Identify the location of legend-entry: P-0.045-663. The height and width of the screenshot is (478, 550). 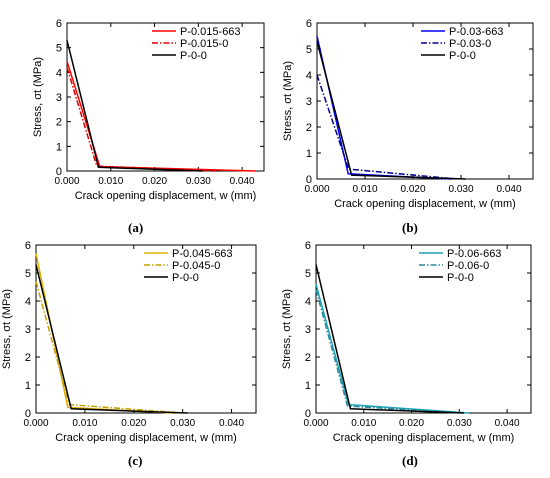
(202, 254).